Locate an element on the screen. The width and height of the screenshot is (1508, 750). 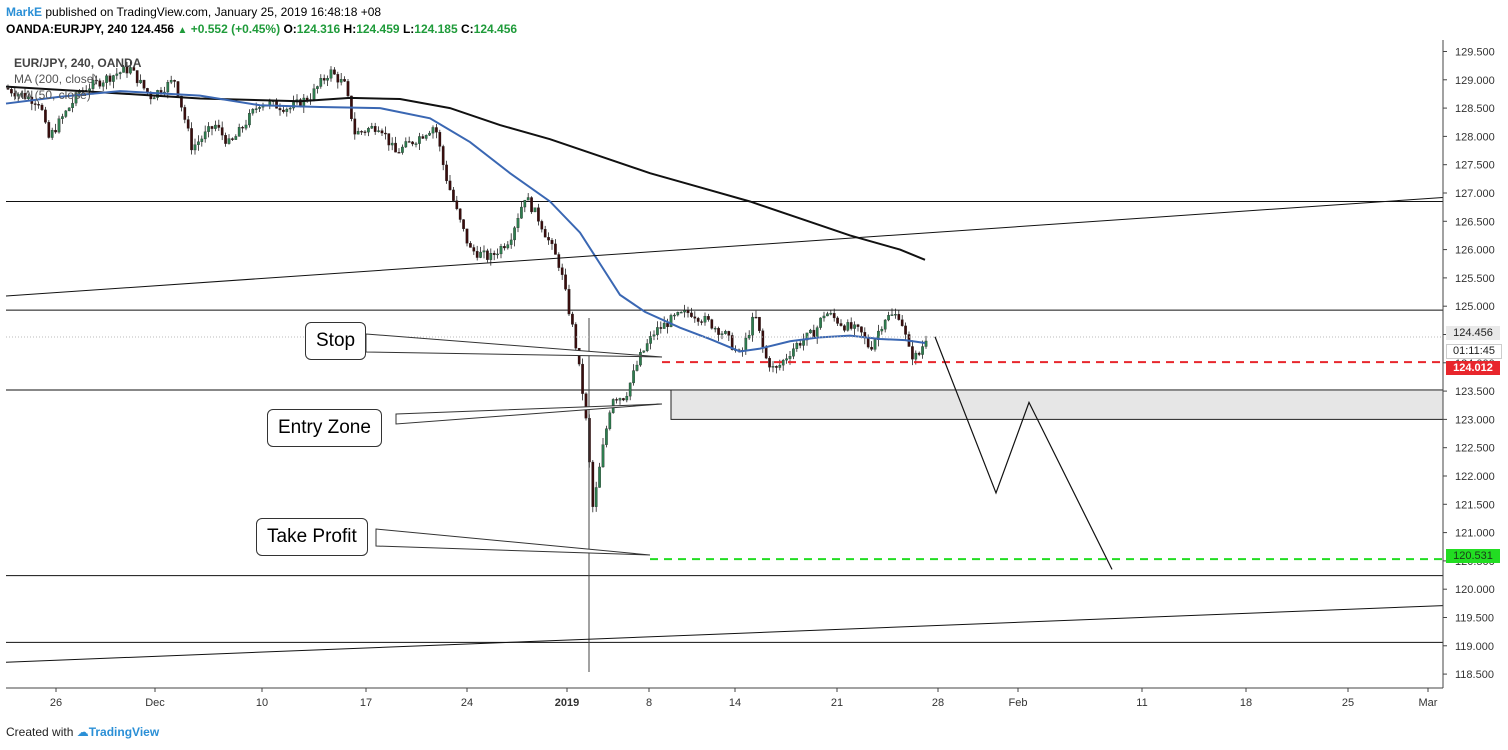
time-tick-label: 14 is located at coordinates (735, 703).